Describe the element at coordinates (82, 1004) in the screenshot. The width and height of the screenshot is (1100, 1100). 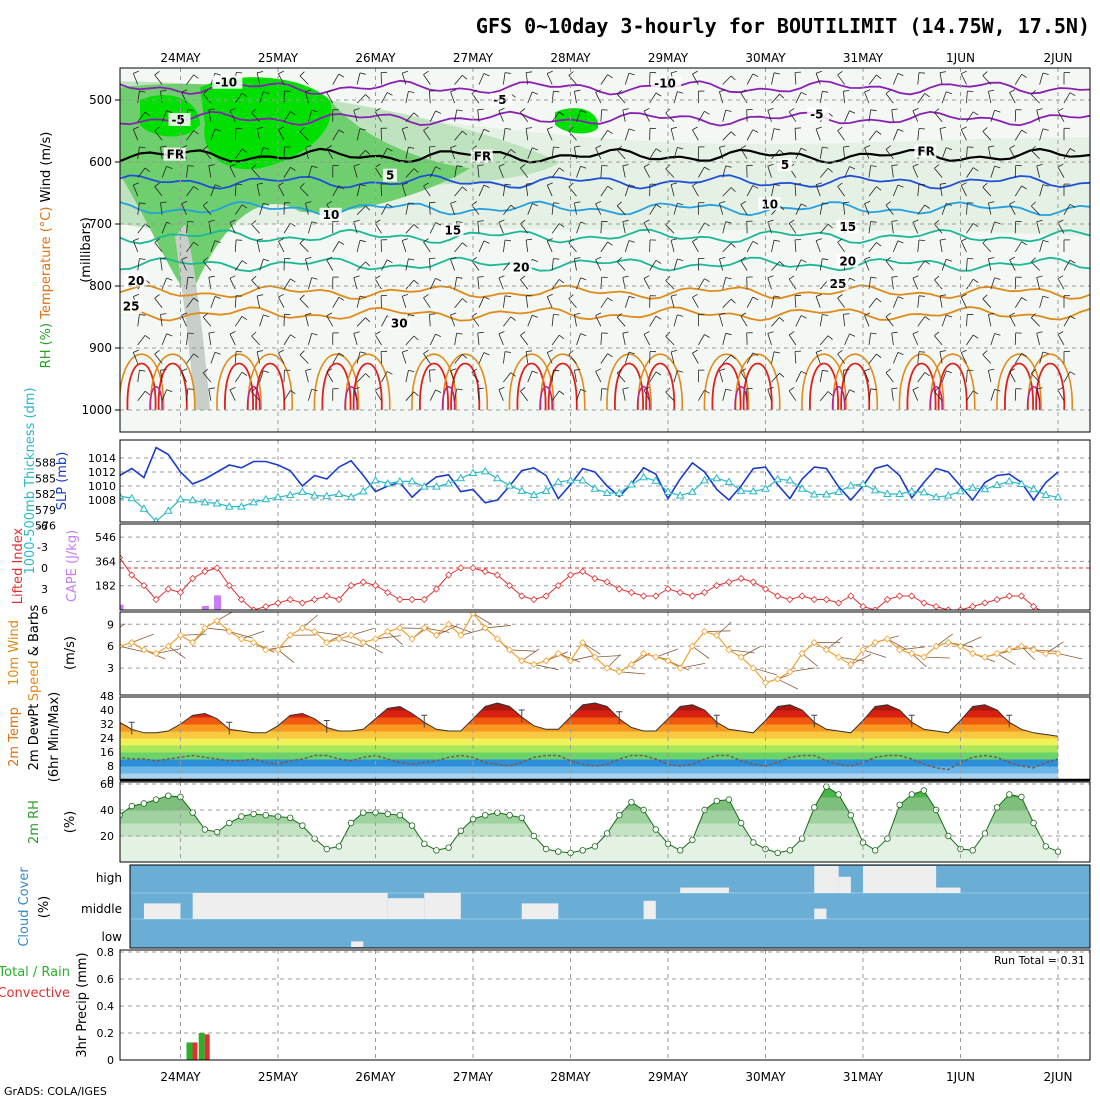
I see `precip-ylabel-part: 3hr Precip (mm)` at that location.